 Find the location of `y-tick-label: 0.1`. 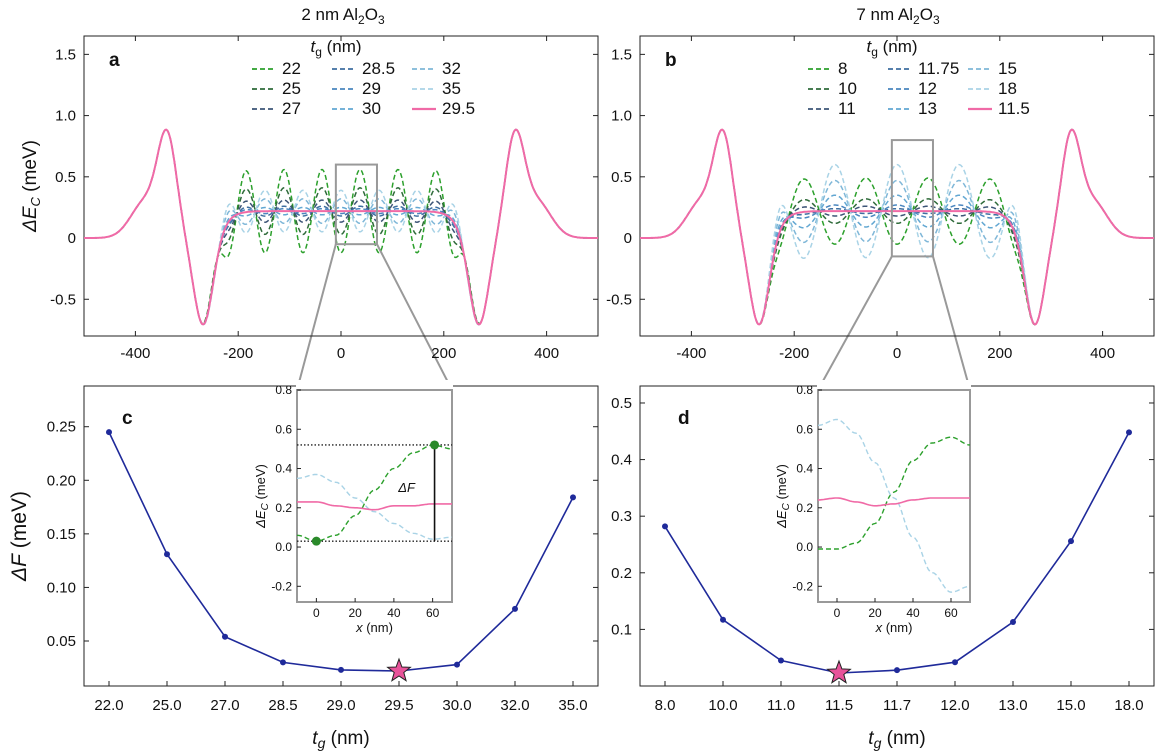

y-tick-label: 0.1 is located at coordinates (621, 629).